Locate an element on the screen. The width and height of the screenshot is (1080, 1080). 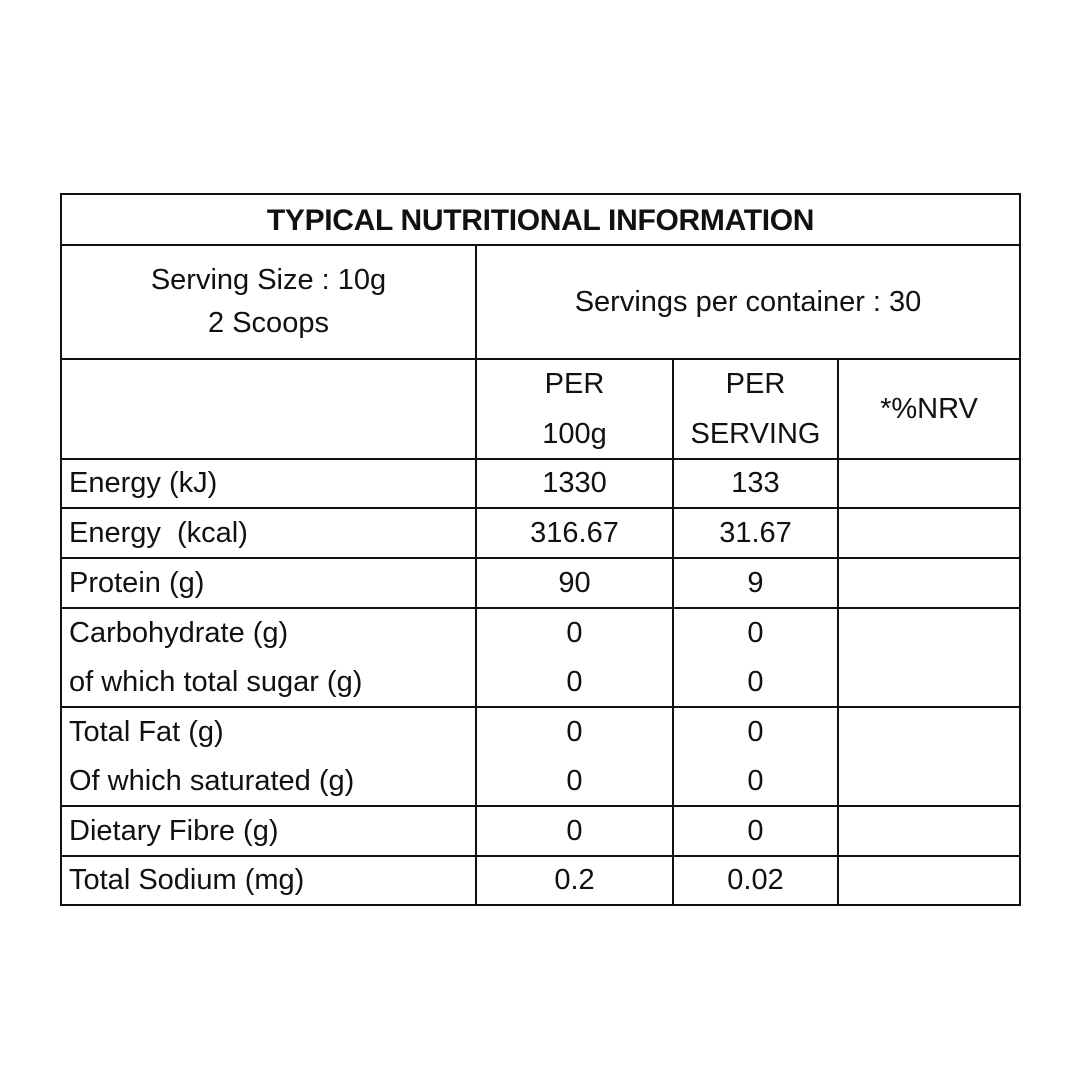
per-100g-value: 90 is located at coordinates (574, 582).